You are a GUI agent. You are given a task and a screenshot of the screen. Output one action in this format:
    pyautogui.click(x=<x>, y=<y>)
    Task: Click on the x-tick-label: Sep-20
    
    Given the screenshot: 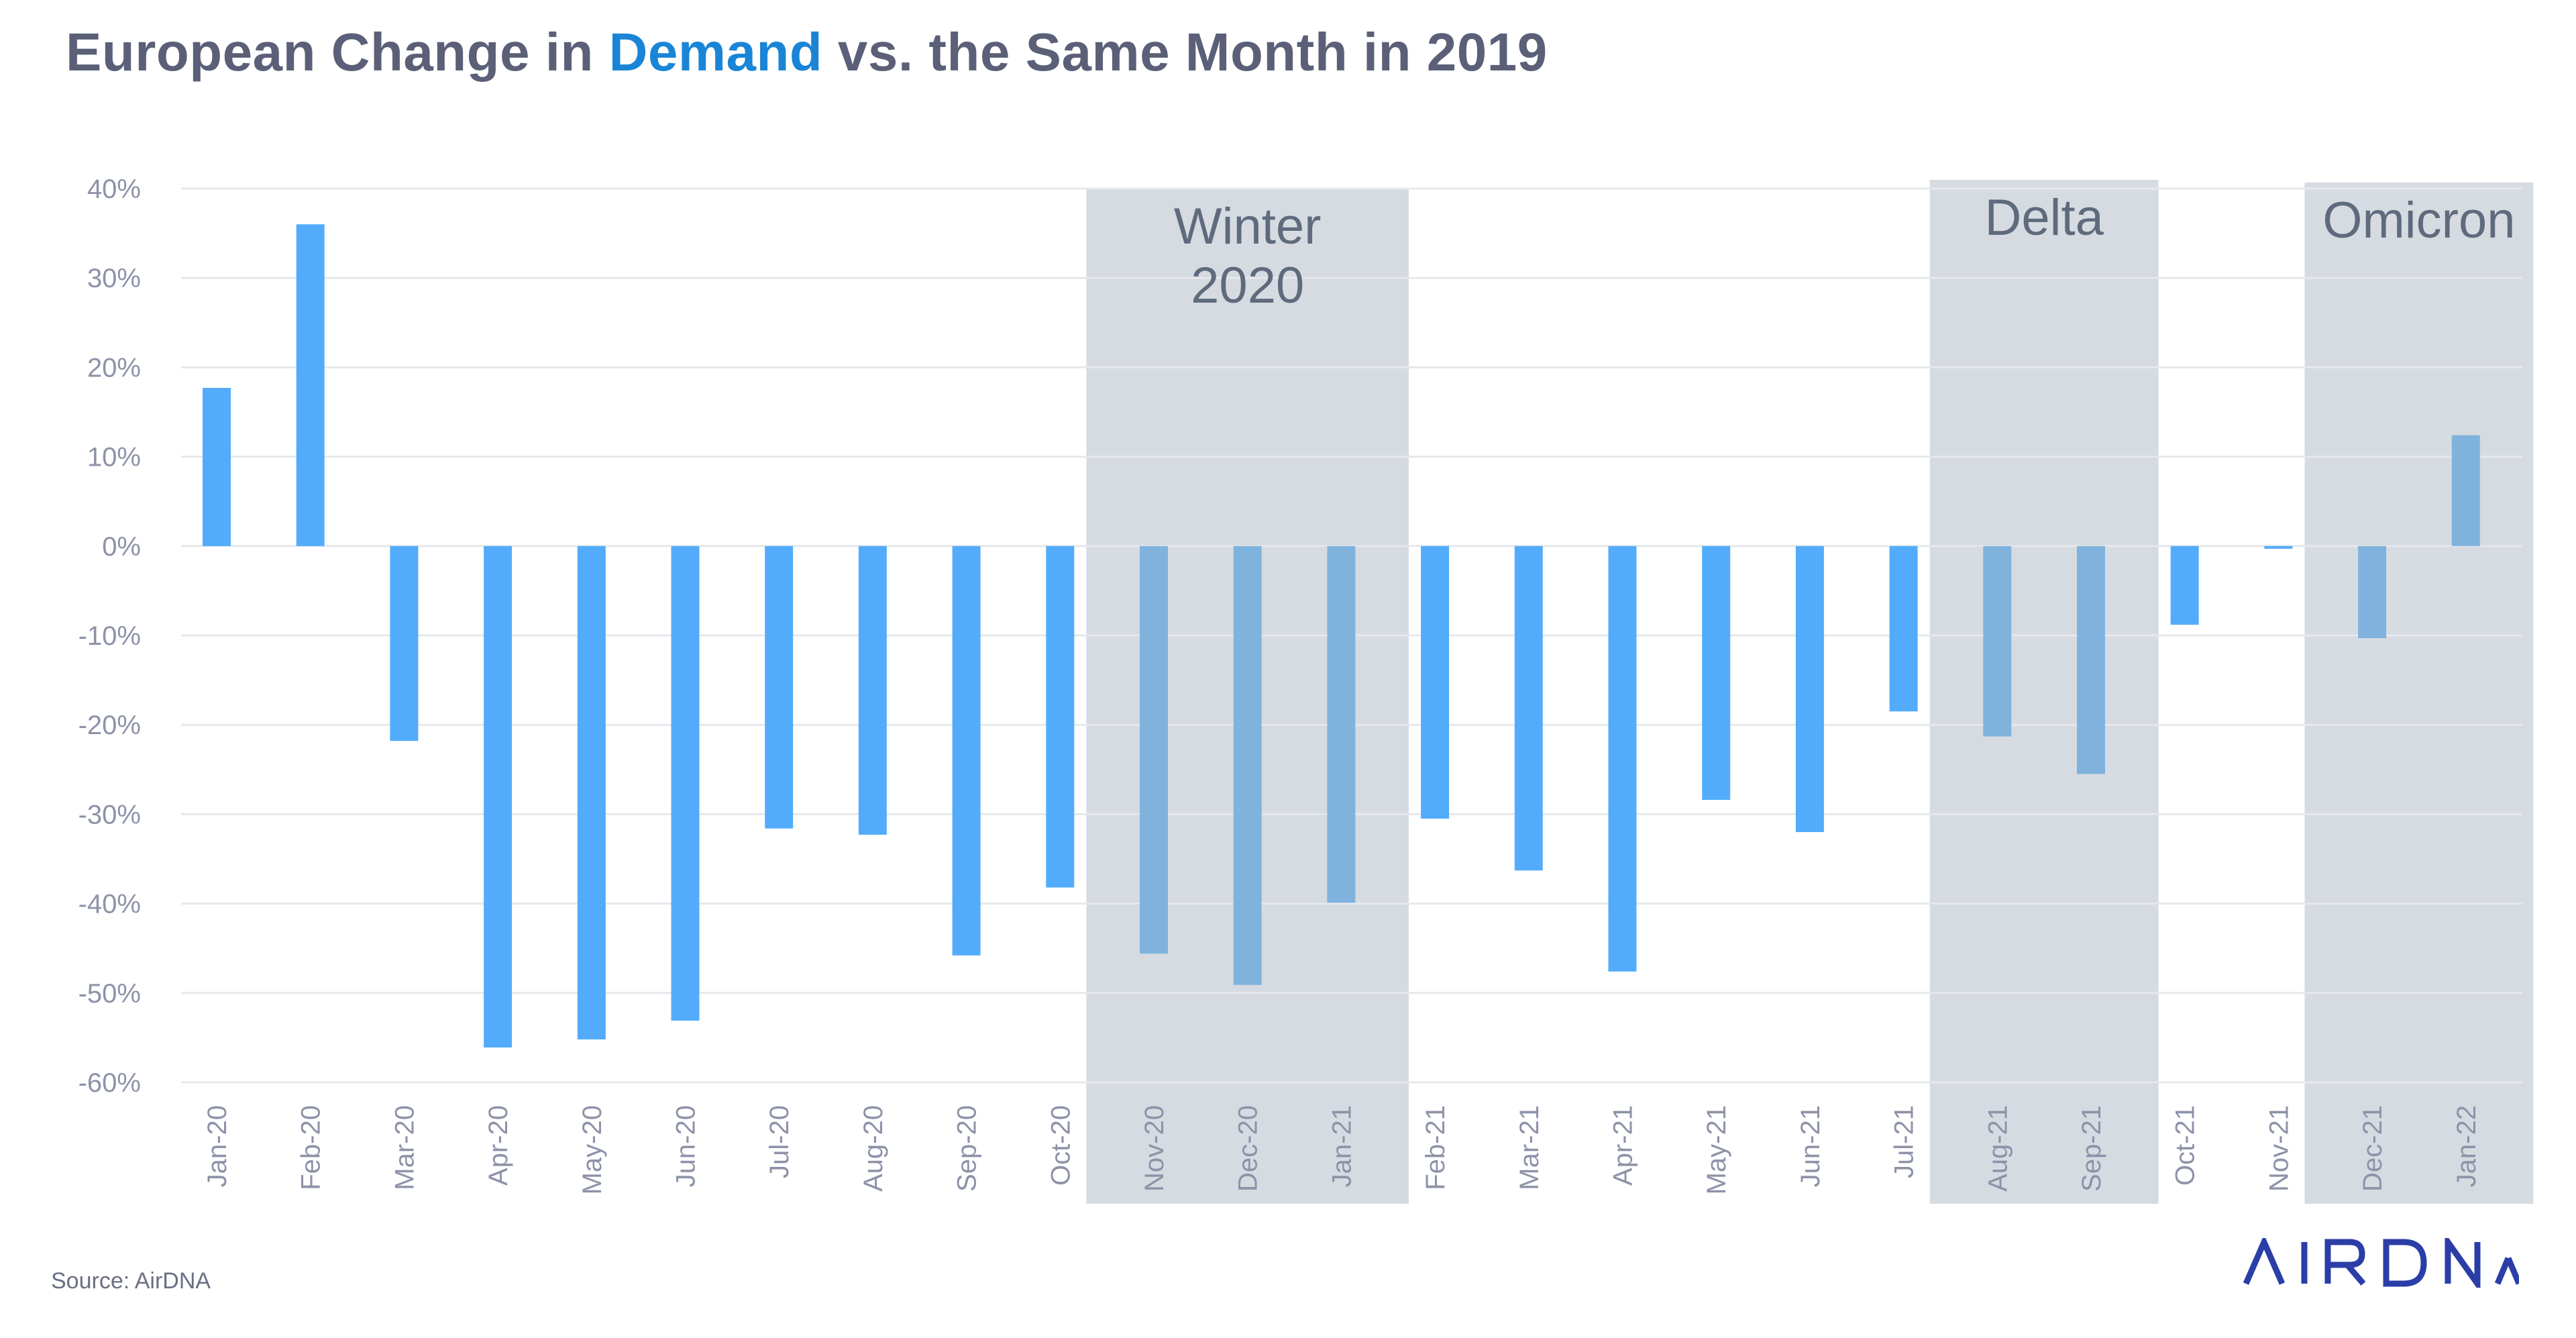 What is the action you would take?
    pyautogui.click(x=967, y=1148)
    